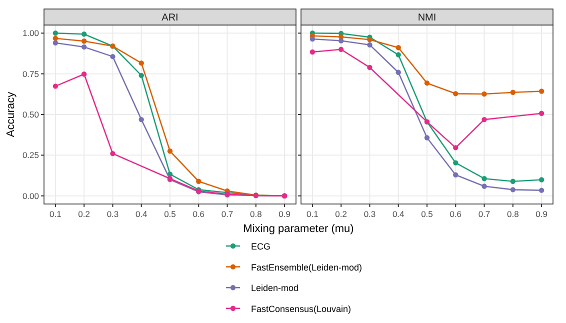 Image resolution: width=566 pixels, height=323 pixels. What do you see at coordinates (31, 155) in the screenshot?
I see `y-tick-label: 0.25` at bounding box center [31, 155].